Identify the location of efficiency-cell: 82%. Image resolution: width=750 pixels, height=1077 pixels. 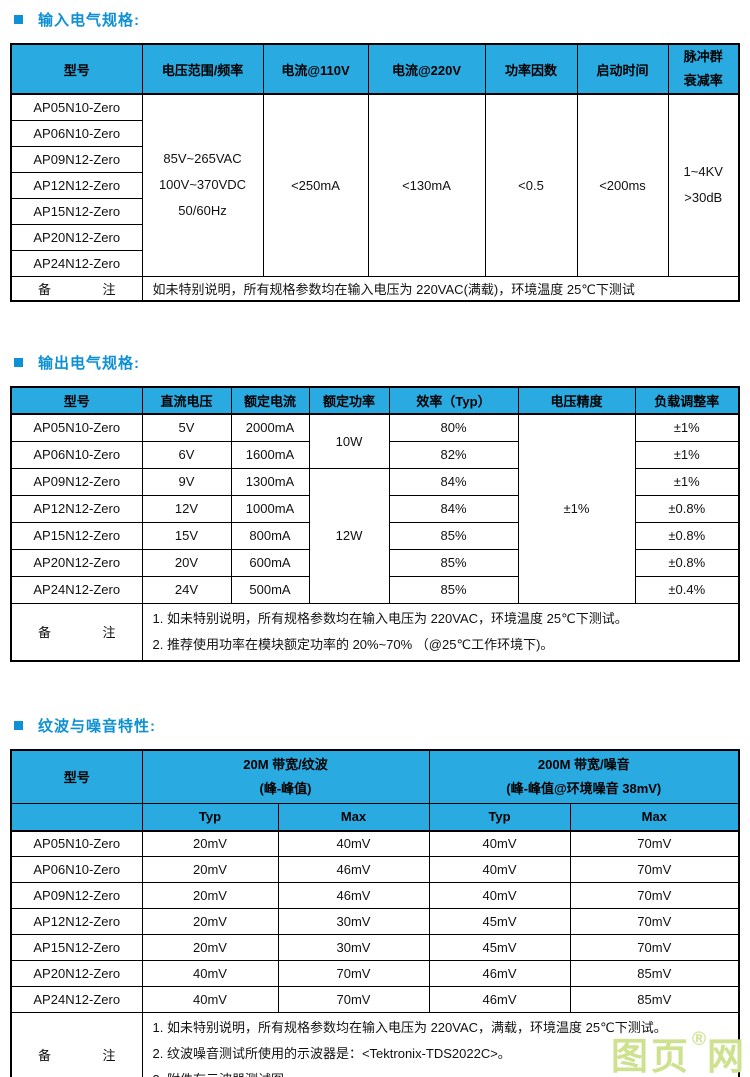
(453, 454).